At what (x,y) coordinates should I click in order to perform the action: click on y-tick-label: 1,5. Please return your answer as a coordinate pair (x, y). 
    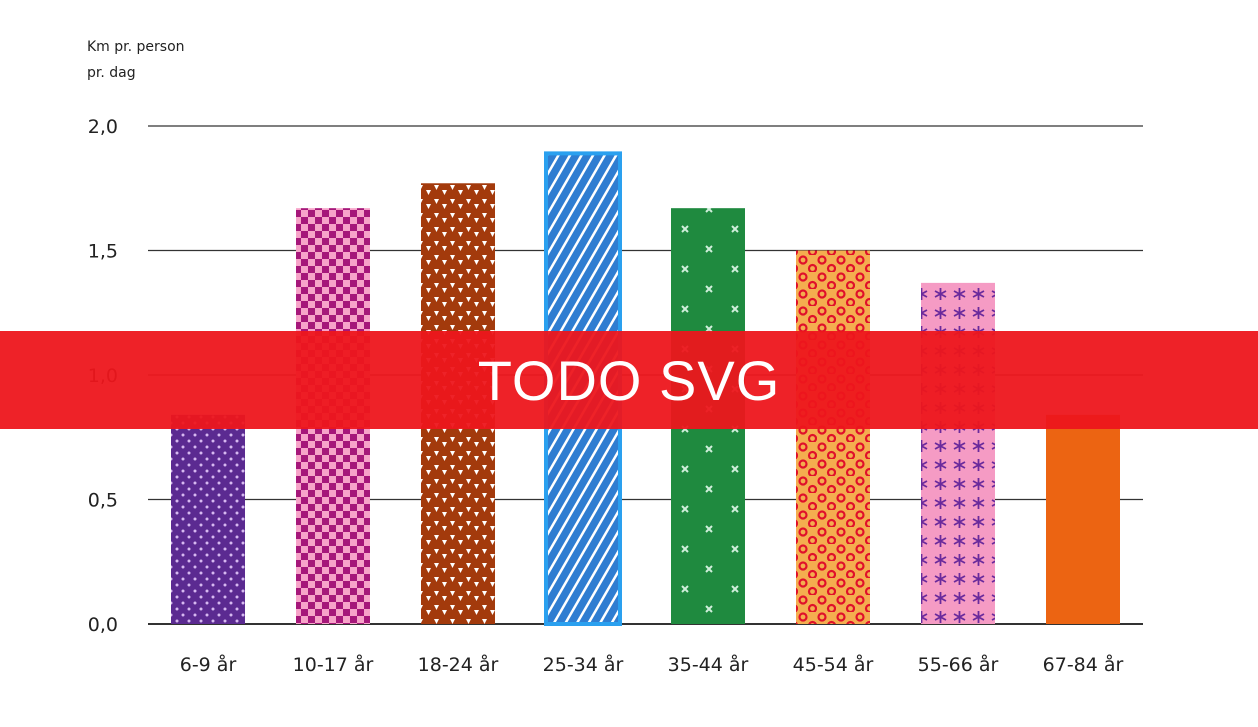
    Looking at the image, I should click on (103, 252).